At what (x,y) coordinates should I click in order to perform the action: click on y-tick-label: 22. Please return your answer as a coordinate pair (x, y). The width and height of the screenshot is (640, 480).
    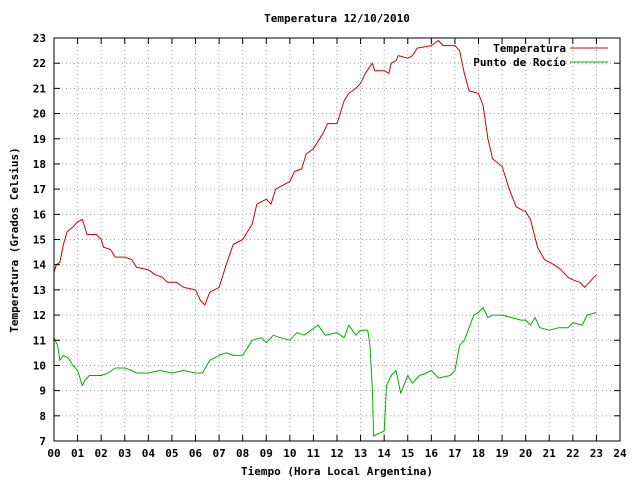
    Looking at the image, I should click on (39, 63).